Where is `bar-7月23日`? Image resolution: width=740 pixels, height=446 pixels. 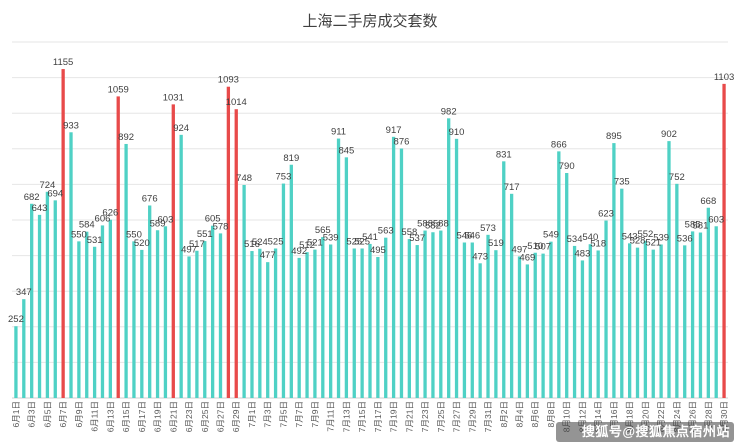 bar-7月23日 is located at coordinates (425, 314).